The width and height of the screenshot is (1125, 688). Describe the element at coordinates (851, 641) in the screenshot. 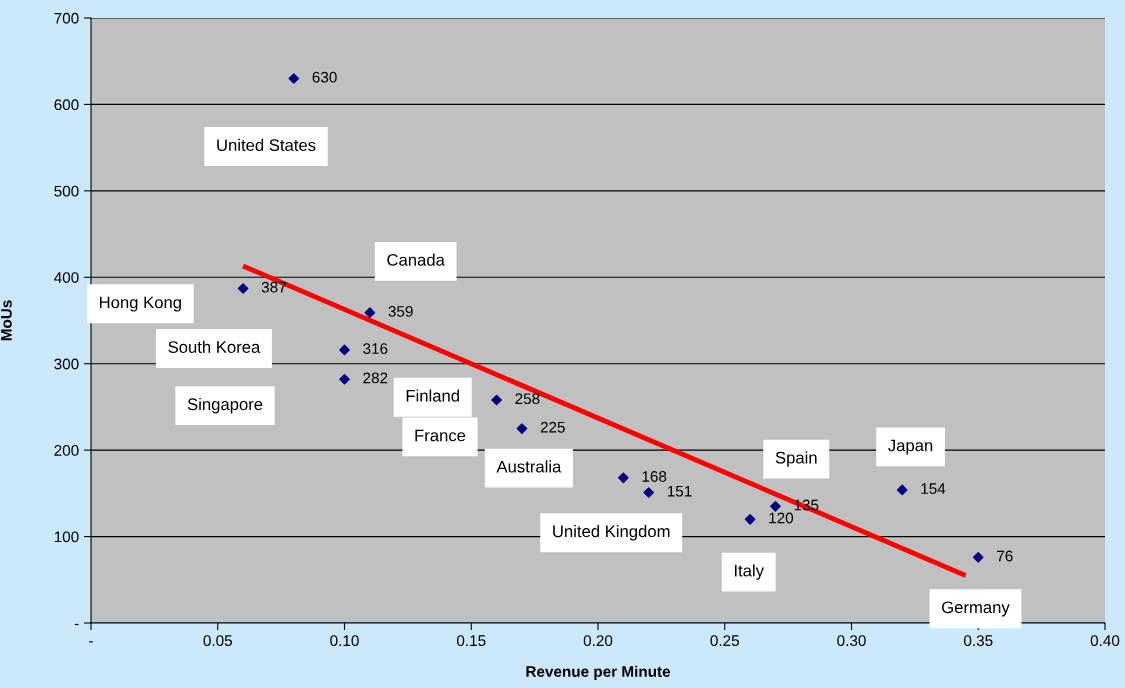

I see `x-tick-label: 0.30` at that location.